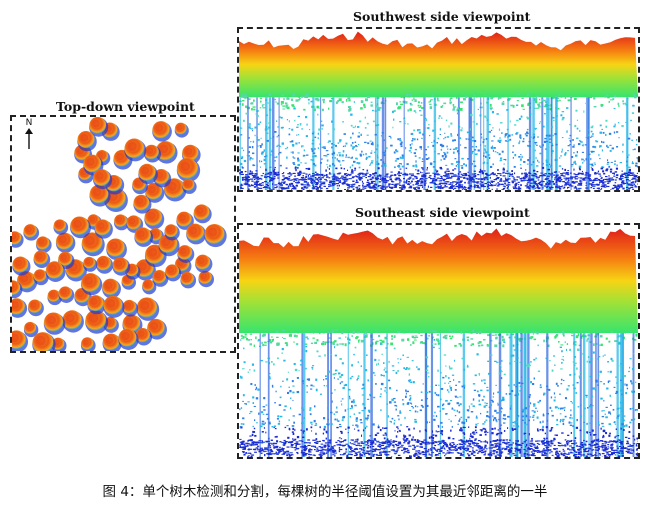  What do you see at coordinates (29, 123) in the screenshot?
I see `north-label: N` at bounding box center [29, 123].